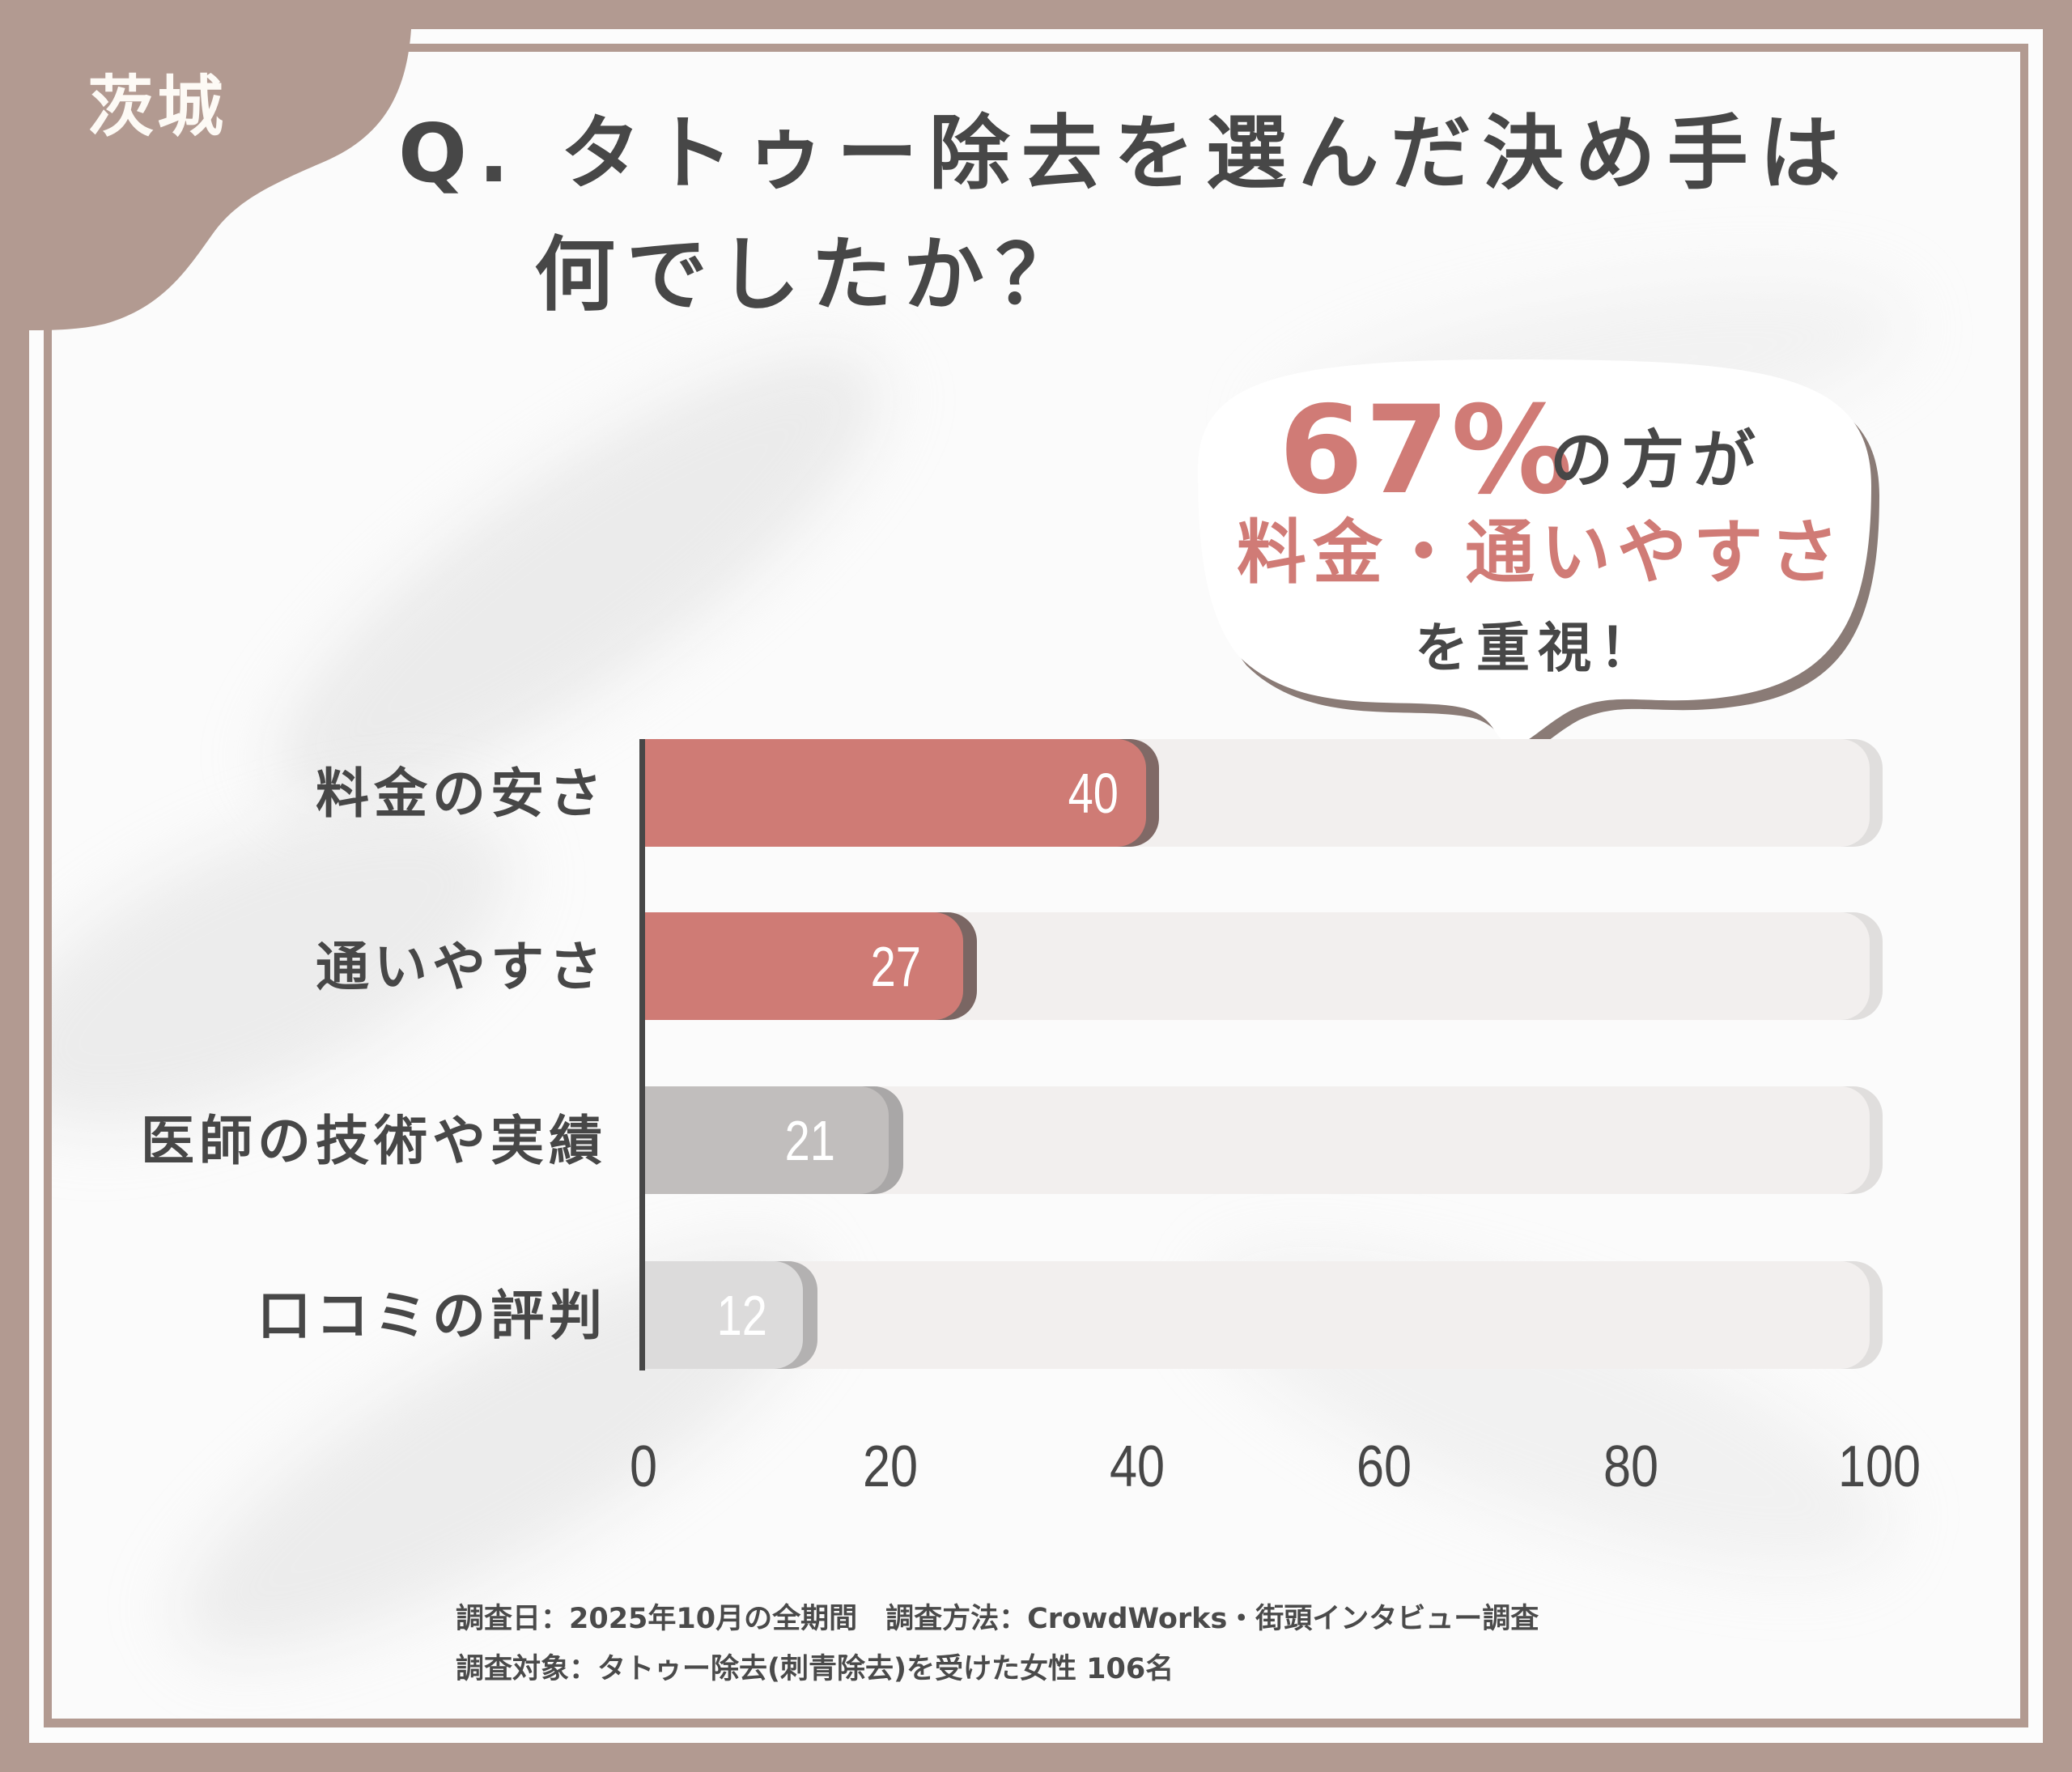  What do you see at coordinates (1879, 1467) in the screenshot?
I see `x-tick: 100` at bounding box center [1879, 1467].